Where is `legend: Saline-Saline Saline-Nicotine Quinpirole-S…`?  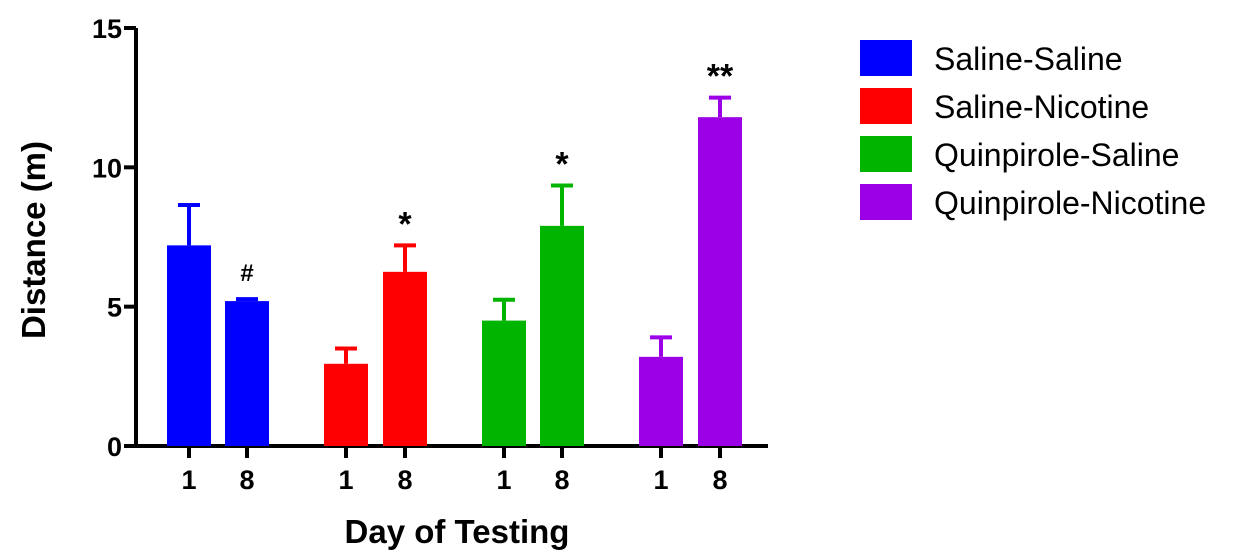 legend: Saline-Saline Saline-Nicotine Quinpirole-S… is located at coordinates (1033, 130).